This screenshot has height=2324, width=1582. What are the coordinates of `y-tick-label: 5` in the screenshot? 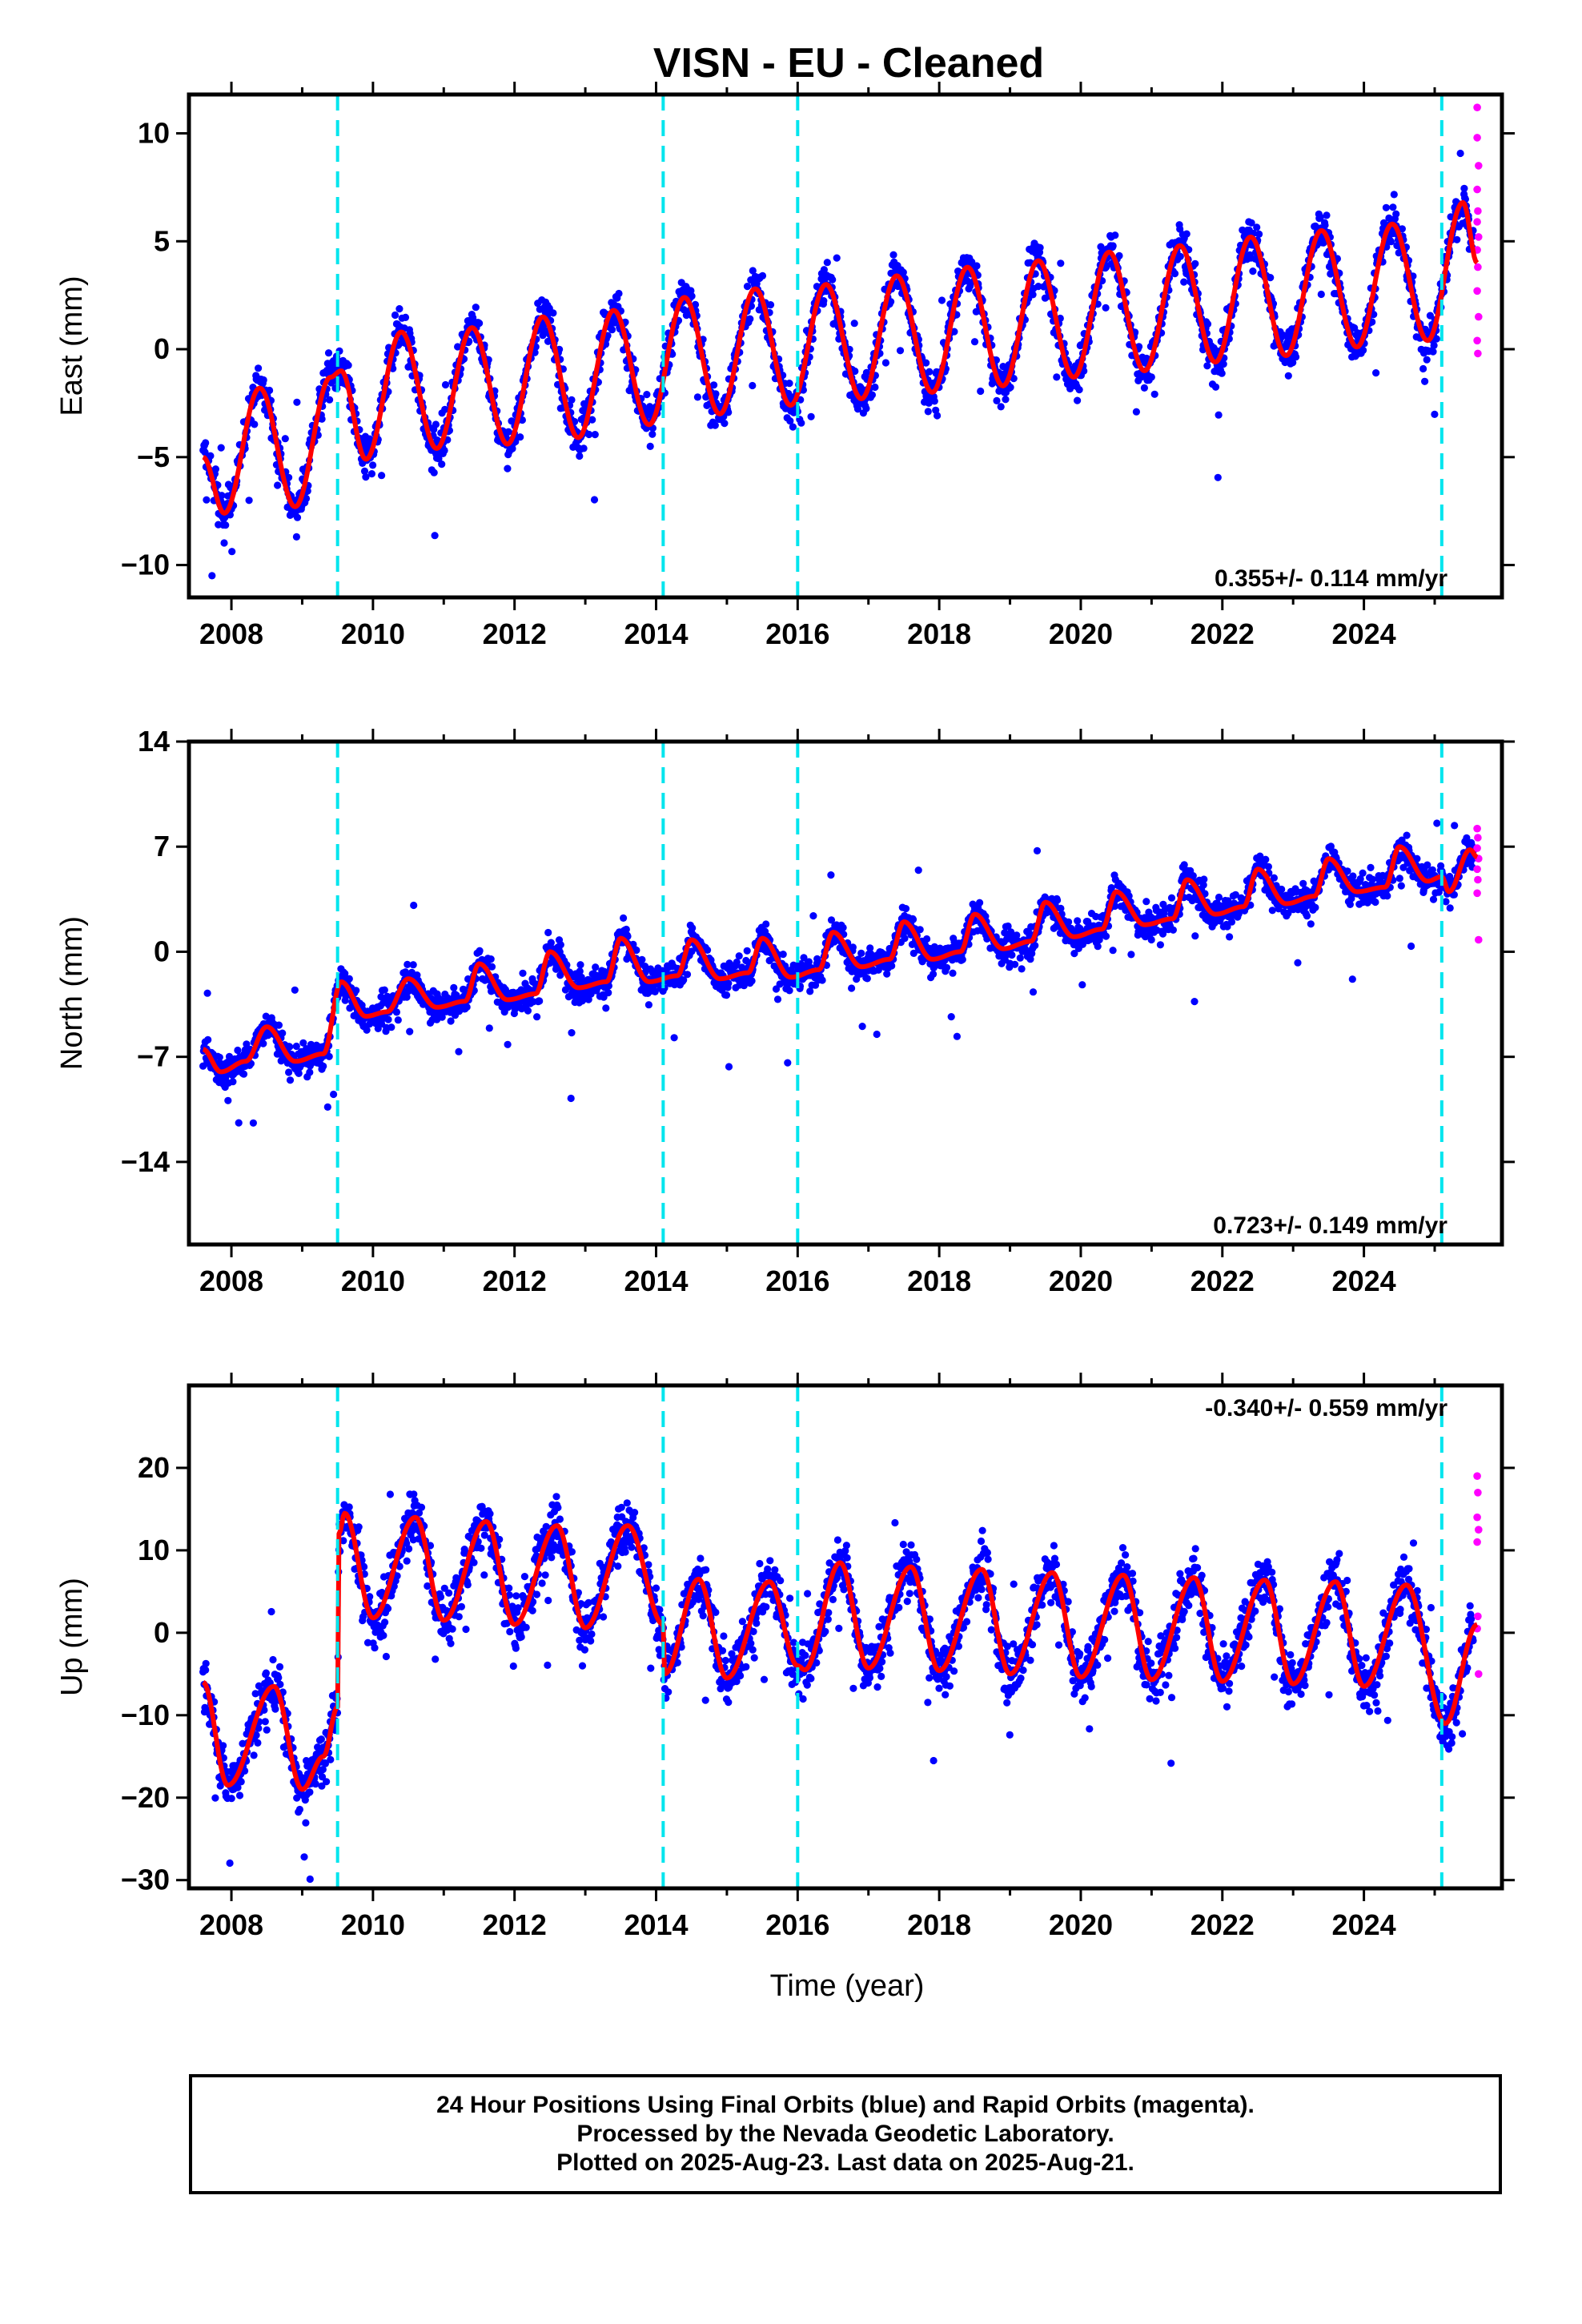 It's located at (162, 240).